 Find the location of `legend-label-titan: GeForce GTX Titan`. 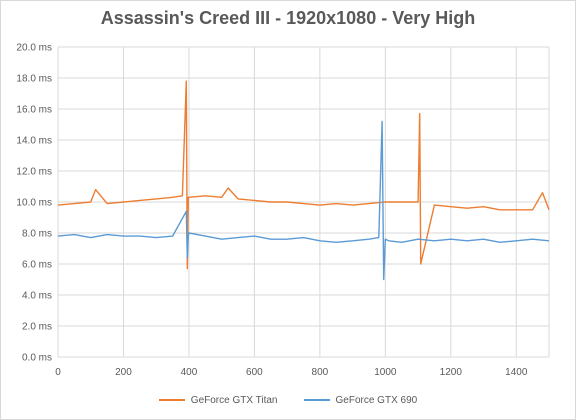

legend-label-titan: GeForce GTX Titan is located at coordinates (234, 400).